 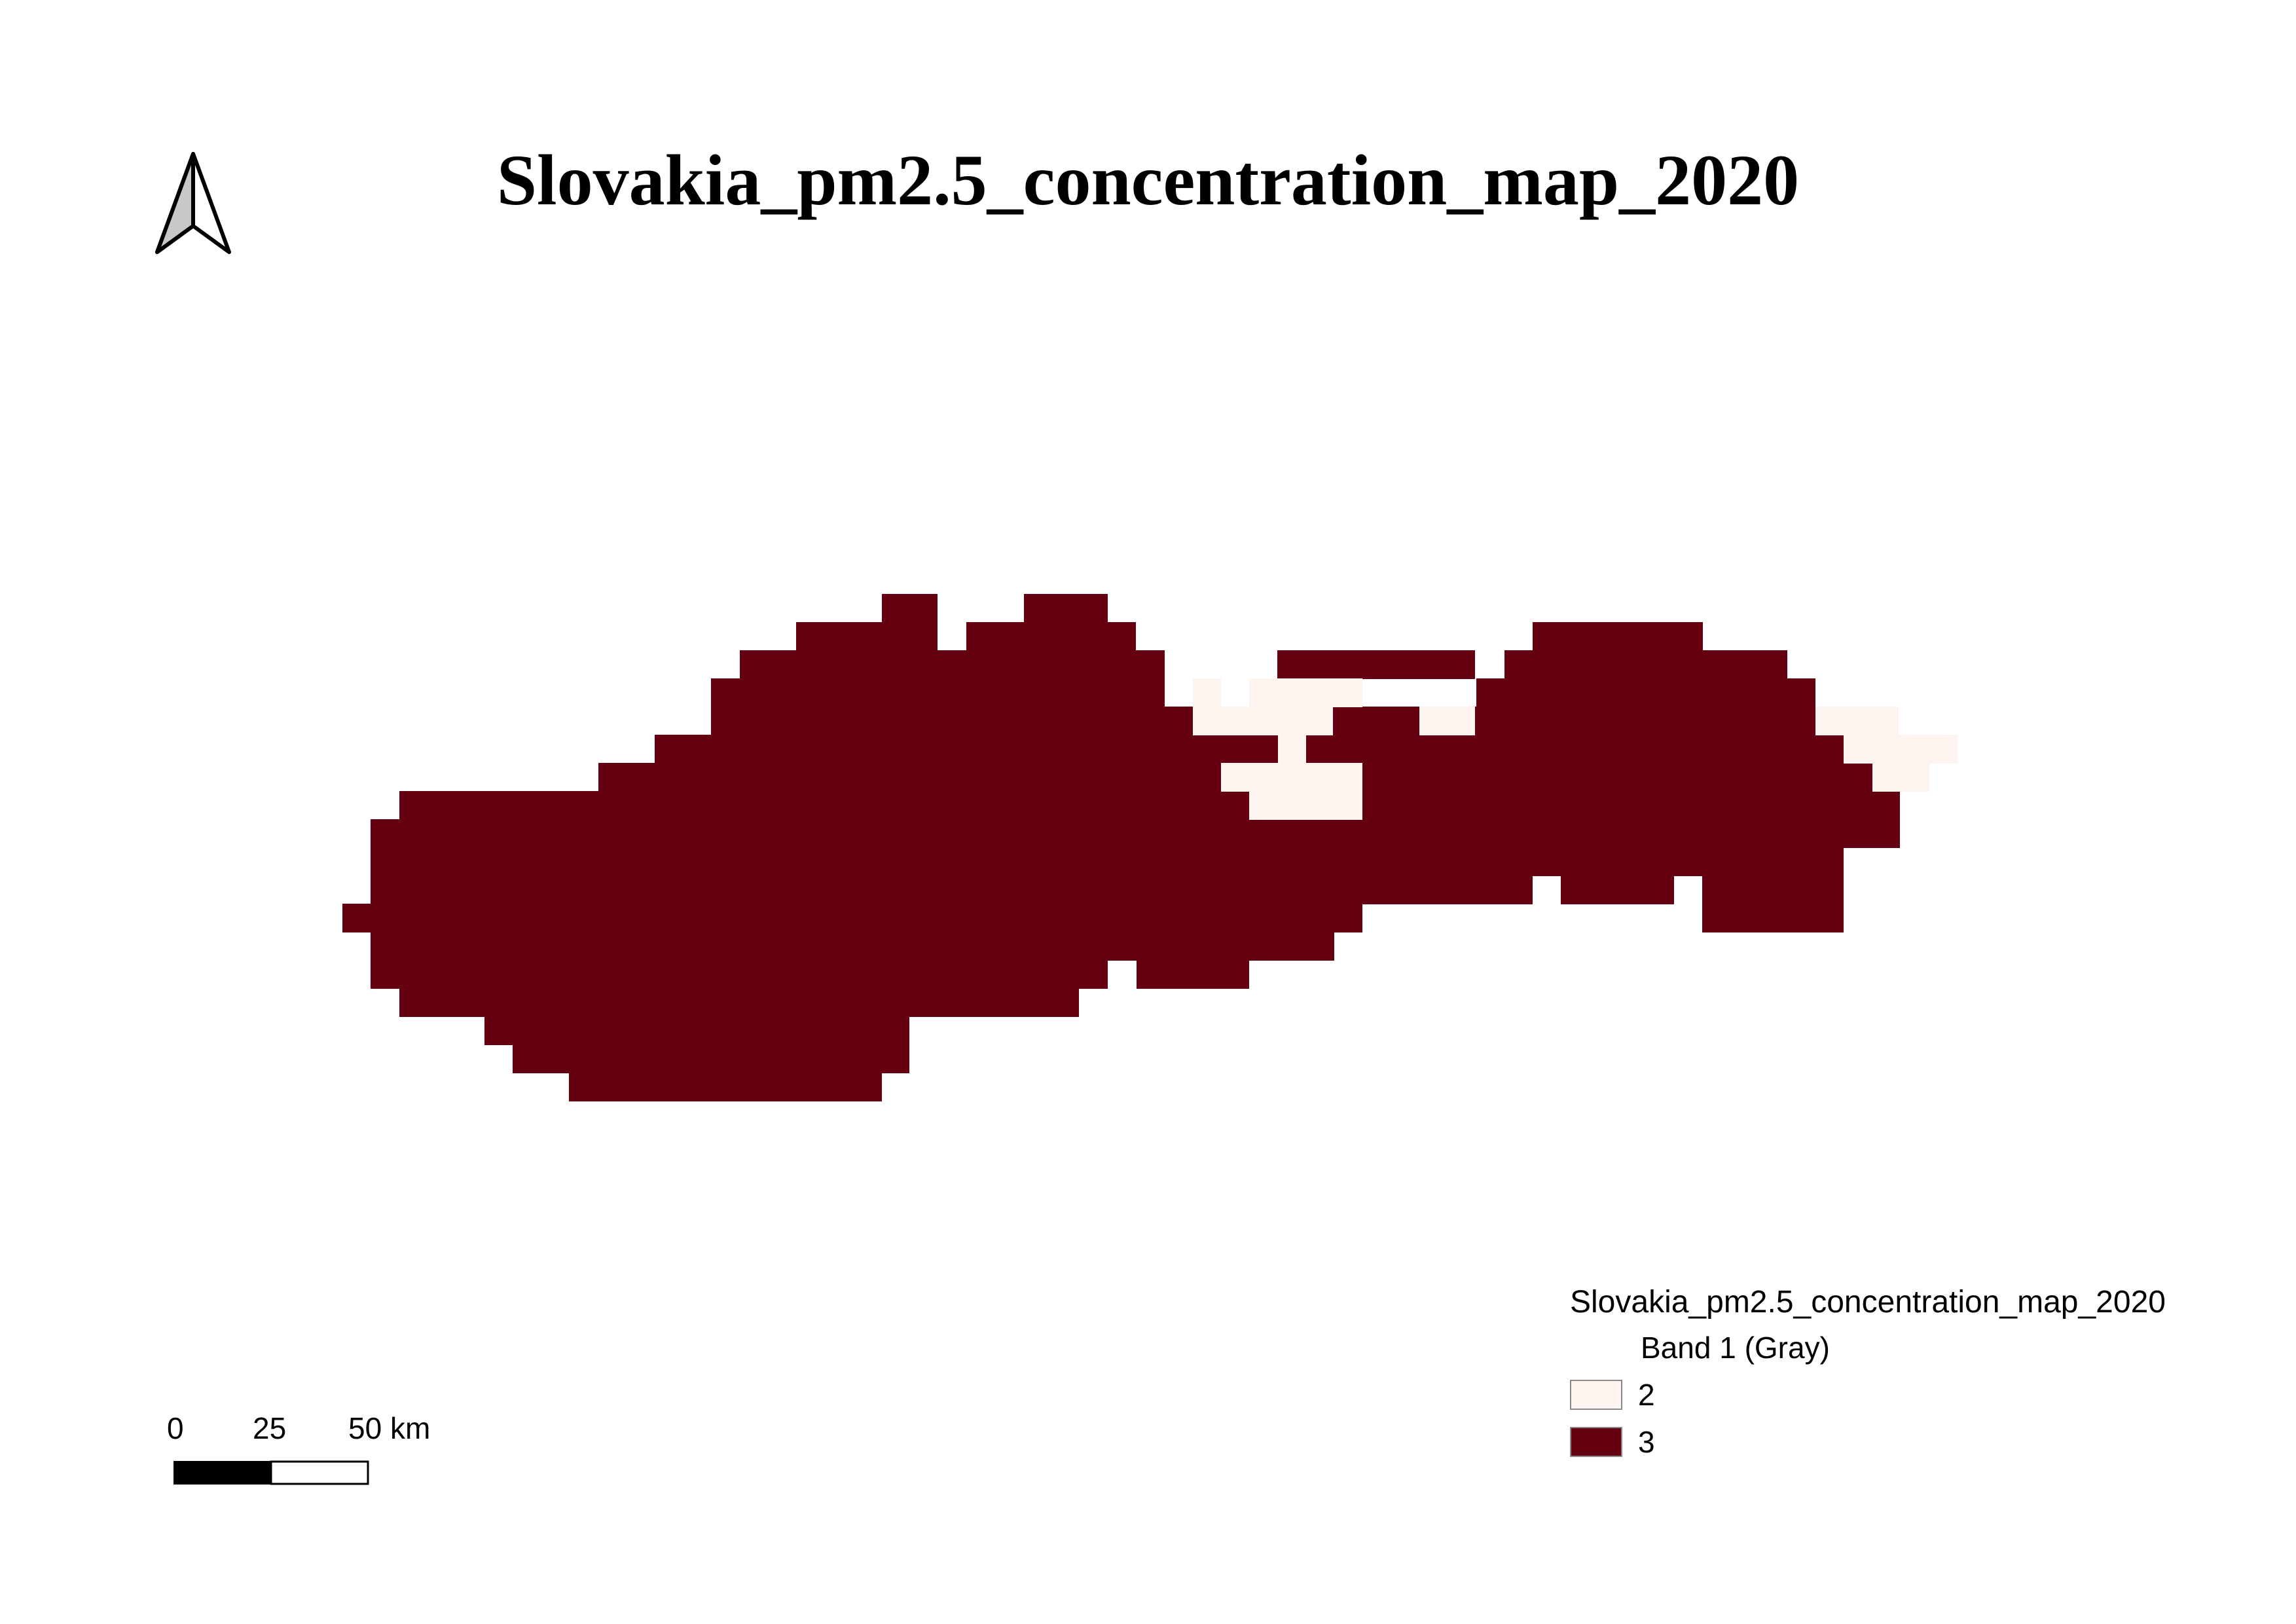 I want to click on scale-label-25: 25, so click(x=270, y=1428).